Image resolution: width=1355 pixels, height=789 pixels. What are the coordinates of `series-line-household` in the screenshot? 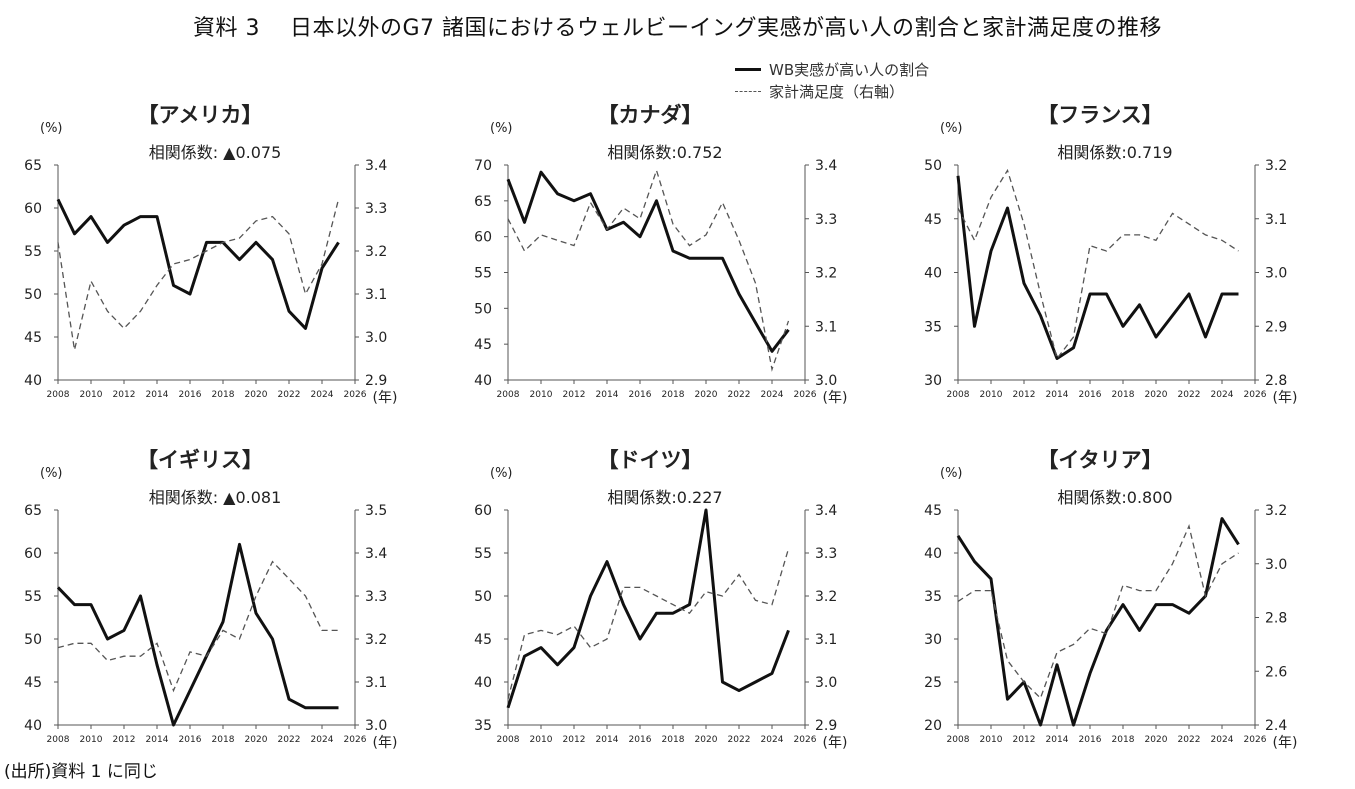 It's located at (198, 275).